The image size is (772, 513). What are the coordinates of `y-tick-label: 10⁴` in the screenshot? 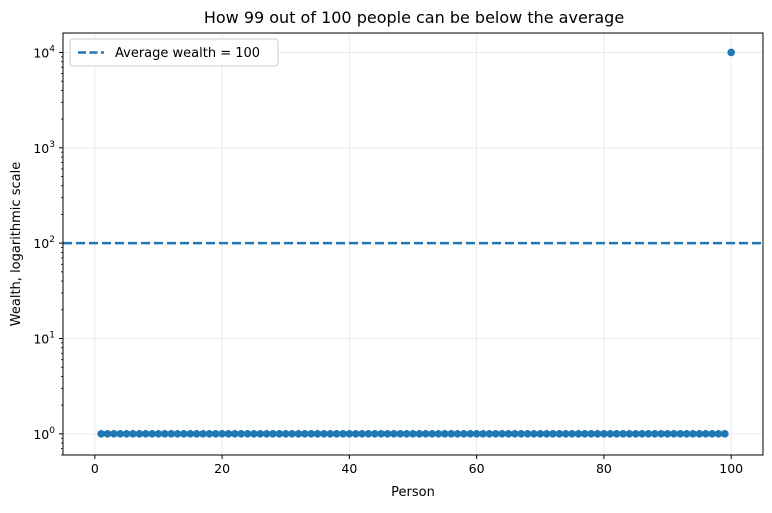 It's located at (44, 52).